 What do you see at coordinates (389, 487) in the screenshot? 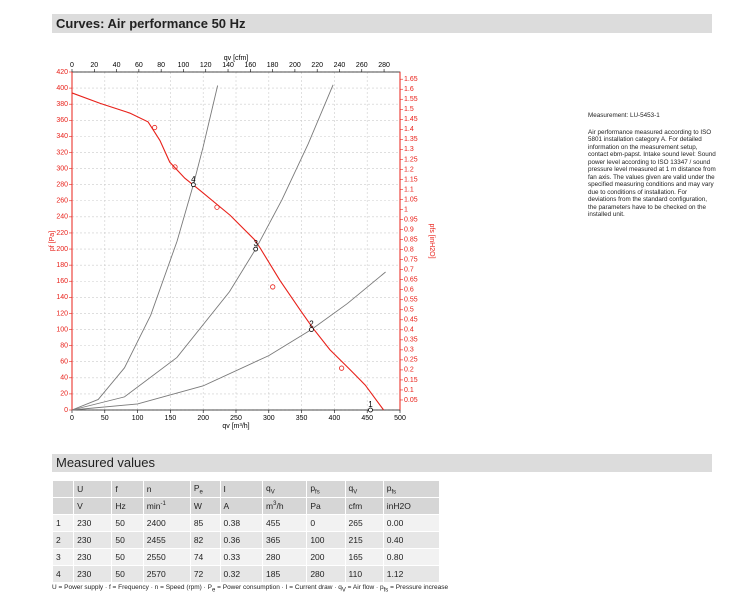
I see `symbol: p` at bounding box center [389, 487].